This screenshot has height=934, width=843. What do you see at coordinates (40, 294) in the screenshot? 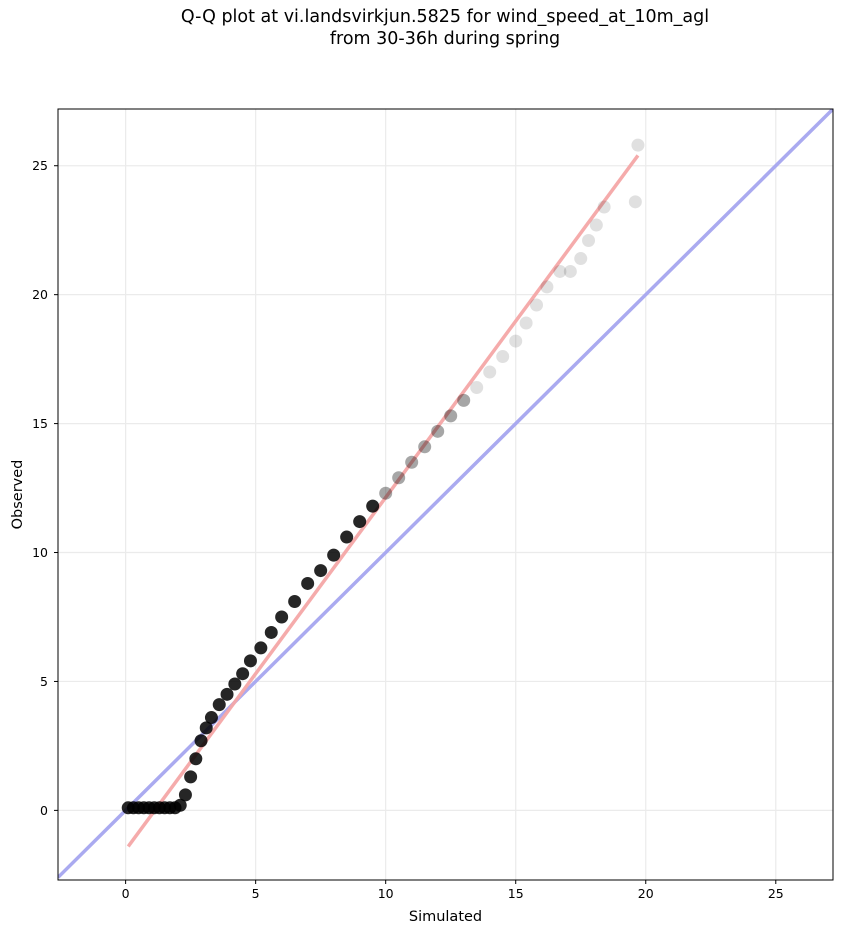
I see `y-tick-label: 20` at bounding box center [40, 294].